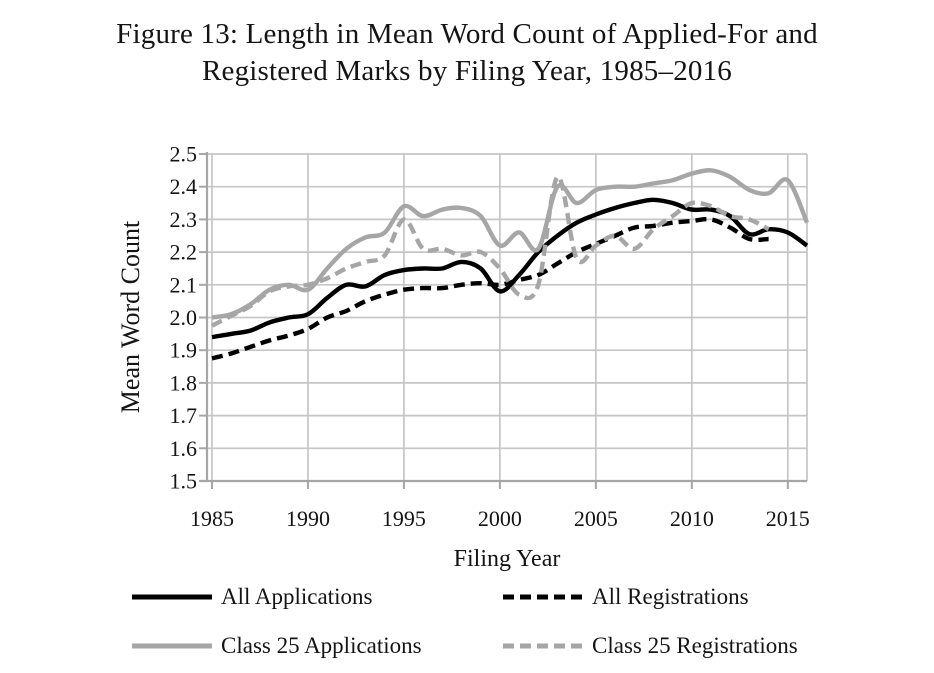  I want to click on y-tick-label: 1.7, so click(184, 415).